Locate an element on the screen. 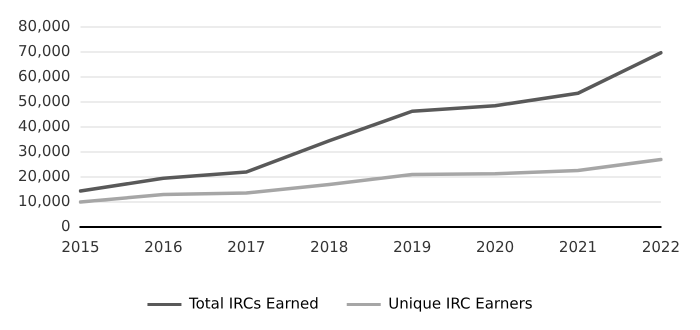  y-tick-label: 40,000 is located at coordinates (44, 125).